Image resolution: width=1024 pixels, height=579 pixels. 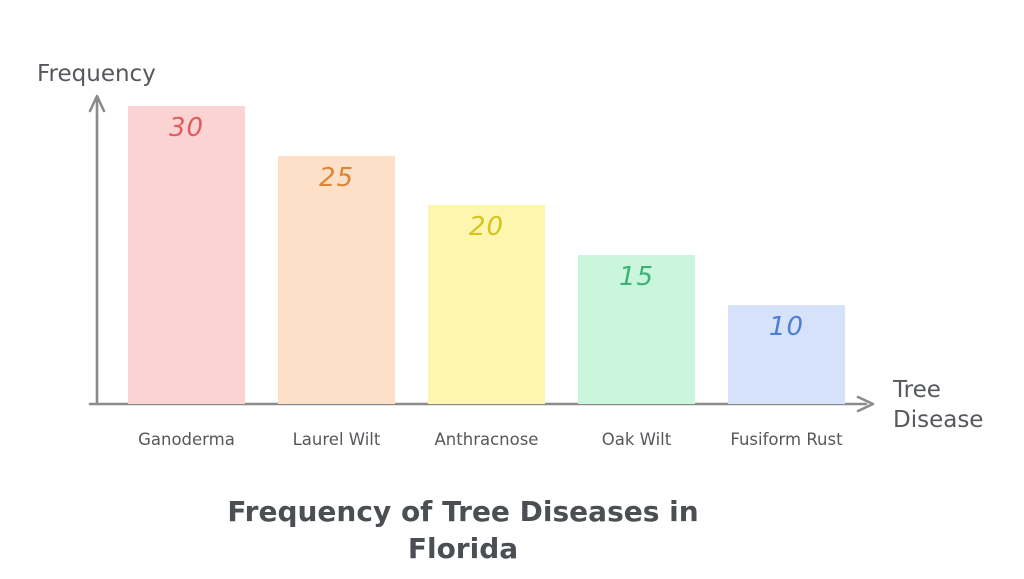 I want to click on bar-fusiform-rust: 10, so click(x=786, y=354).